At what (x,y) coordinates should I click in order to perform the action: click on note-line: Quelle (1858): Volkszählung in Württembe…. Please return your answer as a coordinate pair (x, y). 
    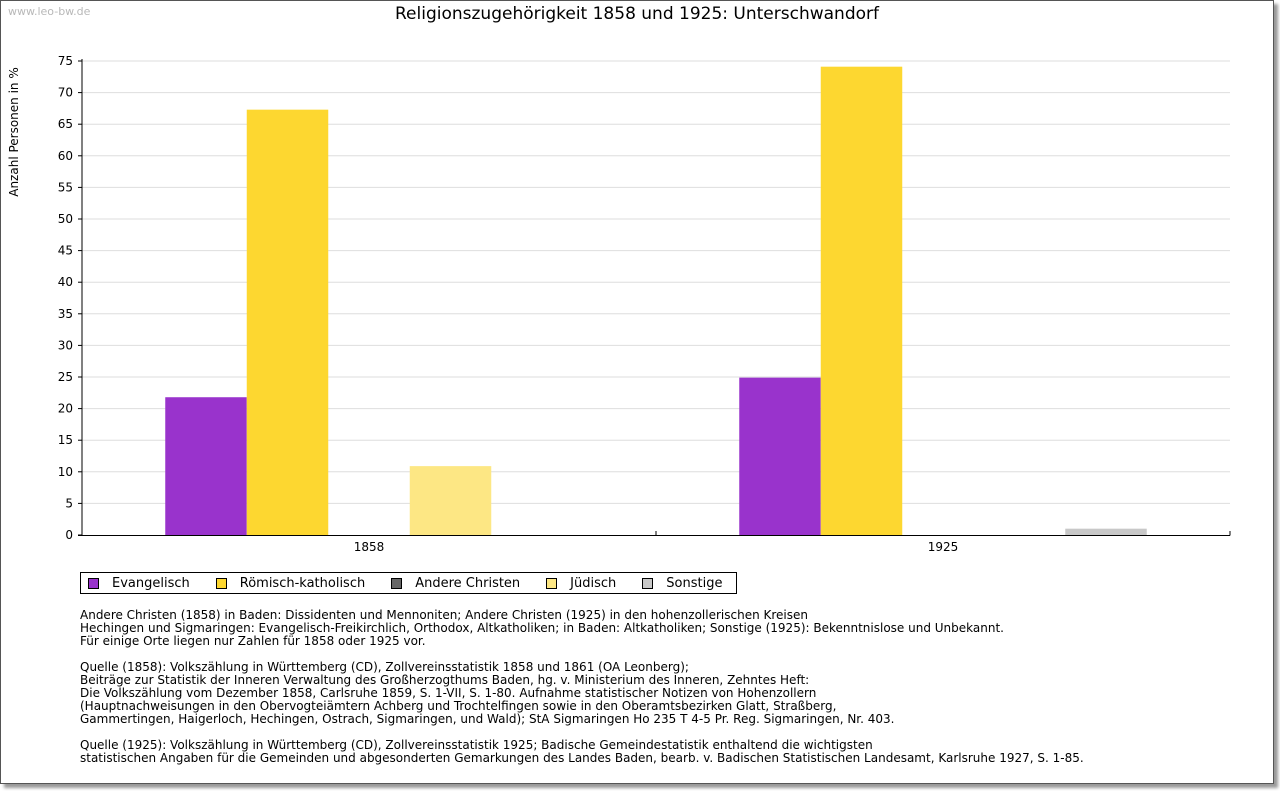
    Looking at the image, I should click on (384, 667).